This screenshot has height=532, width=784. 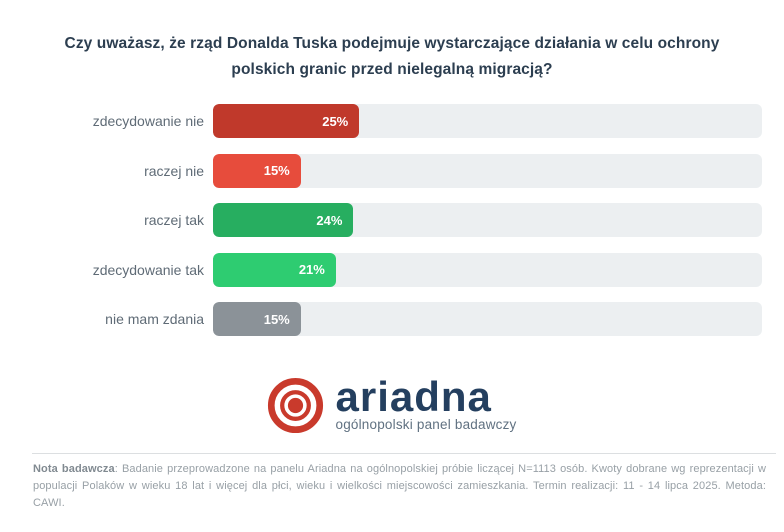 I want to click on bar-value-label: 21%, so click(x=311, y=269).